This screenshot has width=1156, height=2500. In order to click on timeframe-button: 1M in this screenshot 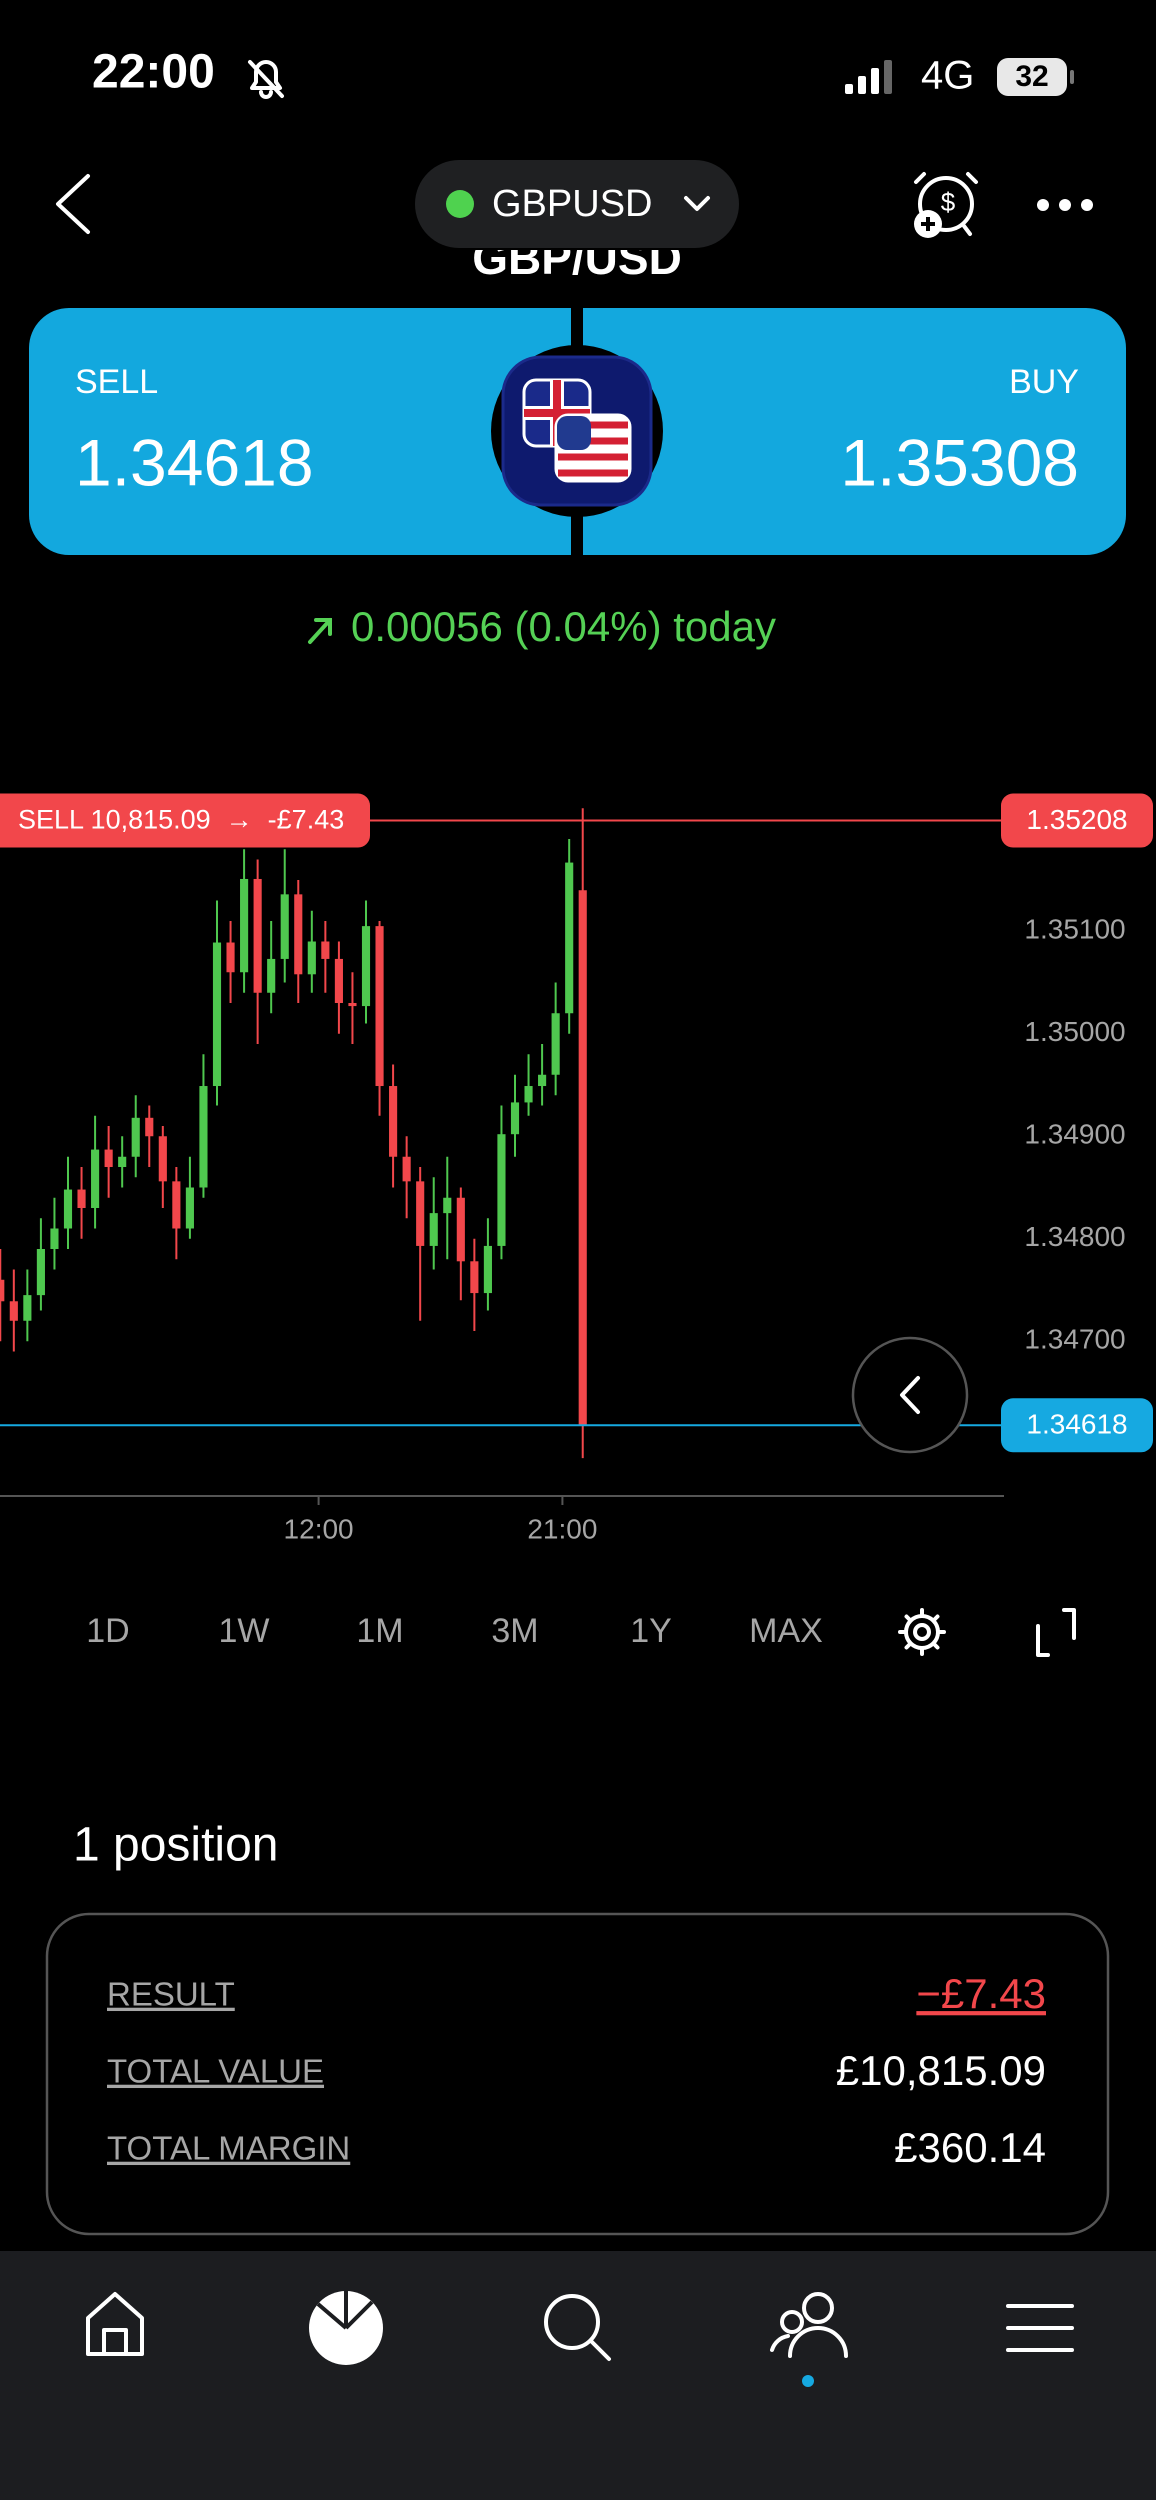, I will do `click(379, 1631)`.